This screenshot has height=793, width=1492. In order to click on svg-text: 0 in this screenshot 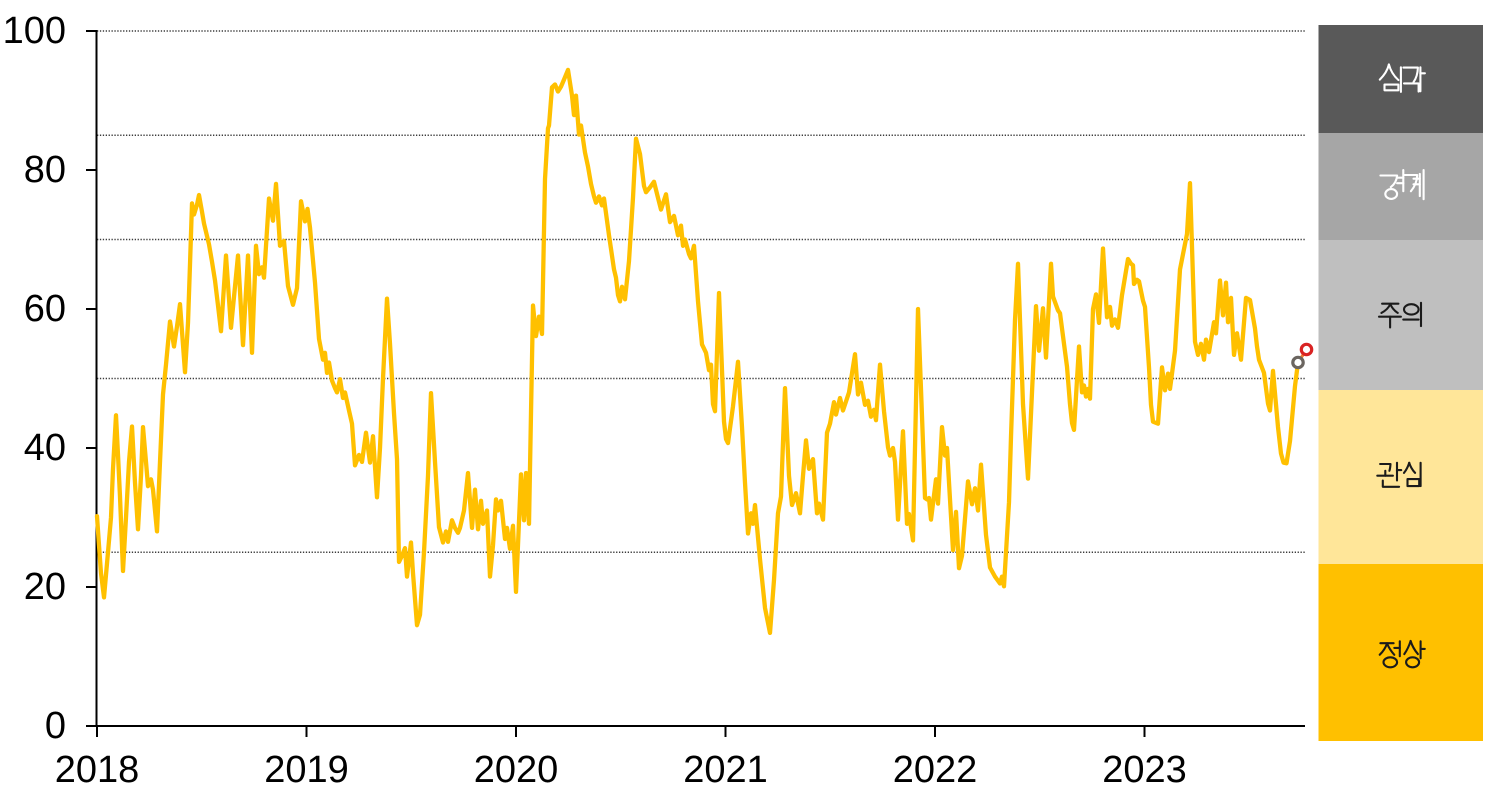, I will do `click(55, 726)`.